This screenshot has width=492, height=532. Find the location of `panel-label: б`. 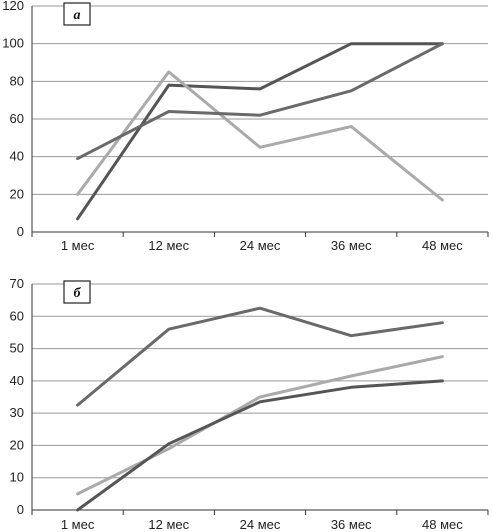

panel-label: б is located at coordinates (78, 293).